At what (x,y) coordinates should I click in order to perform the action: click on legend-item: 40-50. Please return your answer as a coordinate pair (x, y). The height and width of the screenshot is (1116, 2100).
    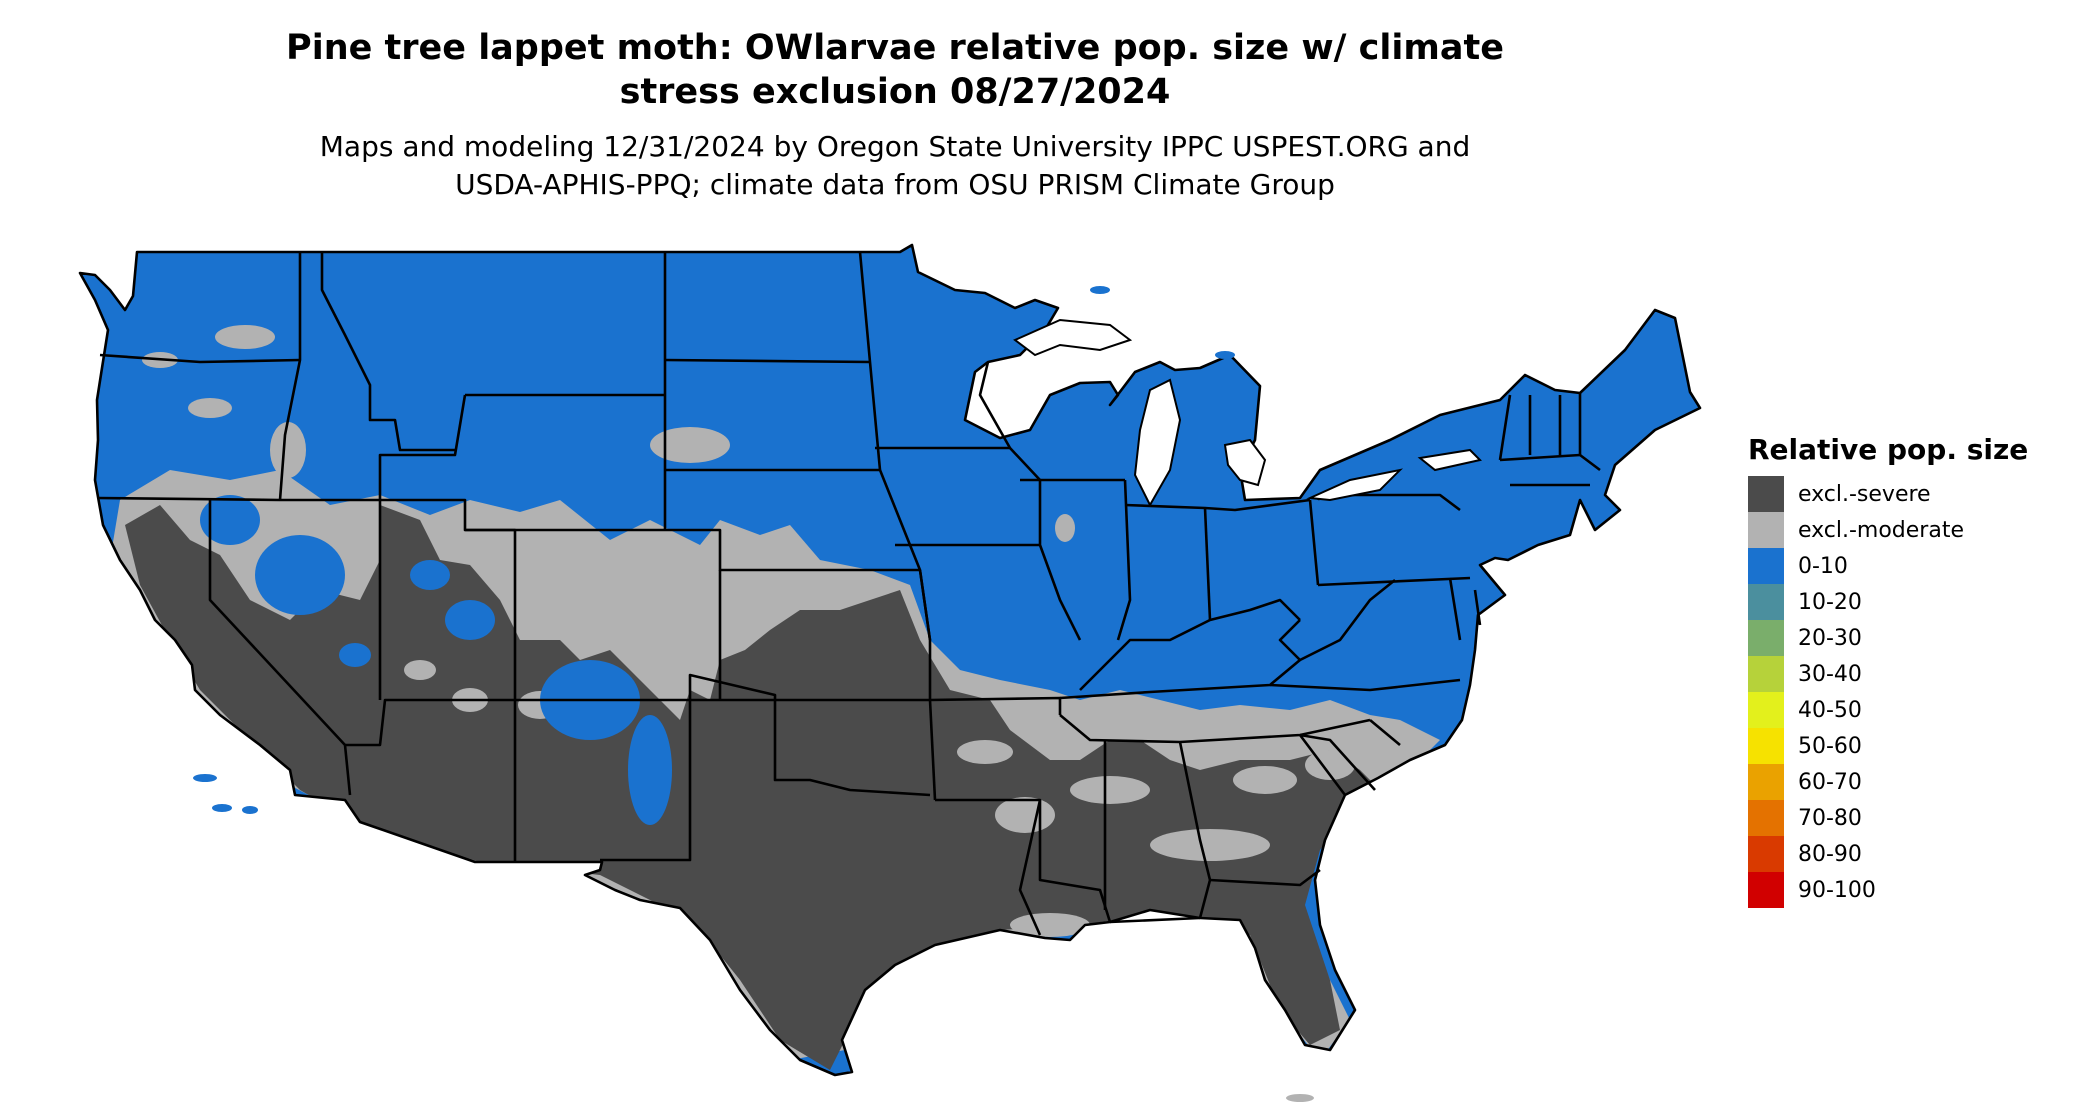
    Looking at the image, I should click on (1888, 710).